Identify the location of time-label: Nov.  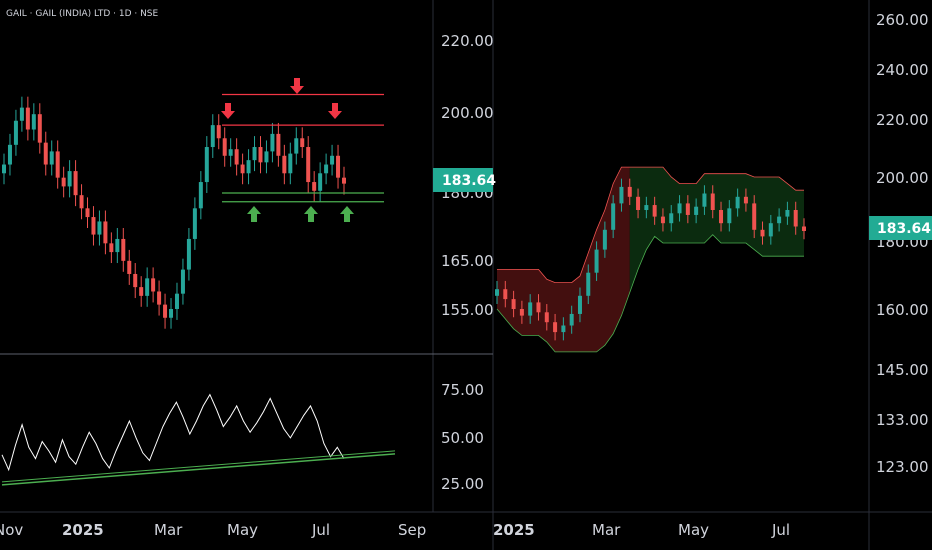
(11, 530).